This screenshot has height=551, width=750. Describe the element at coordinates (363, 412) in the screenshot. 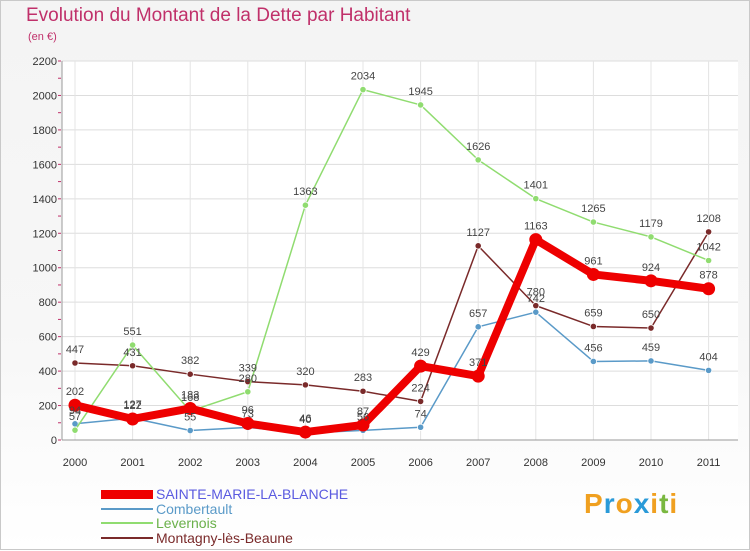

I see `data-label: 87` at that location.